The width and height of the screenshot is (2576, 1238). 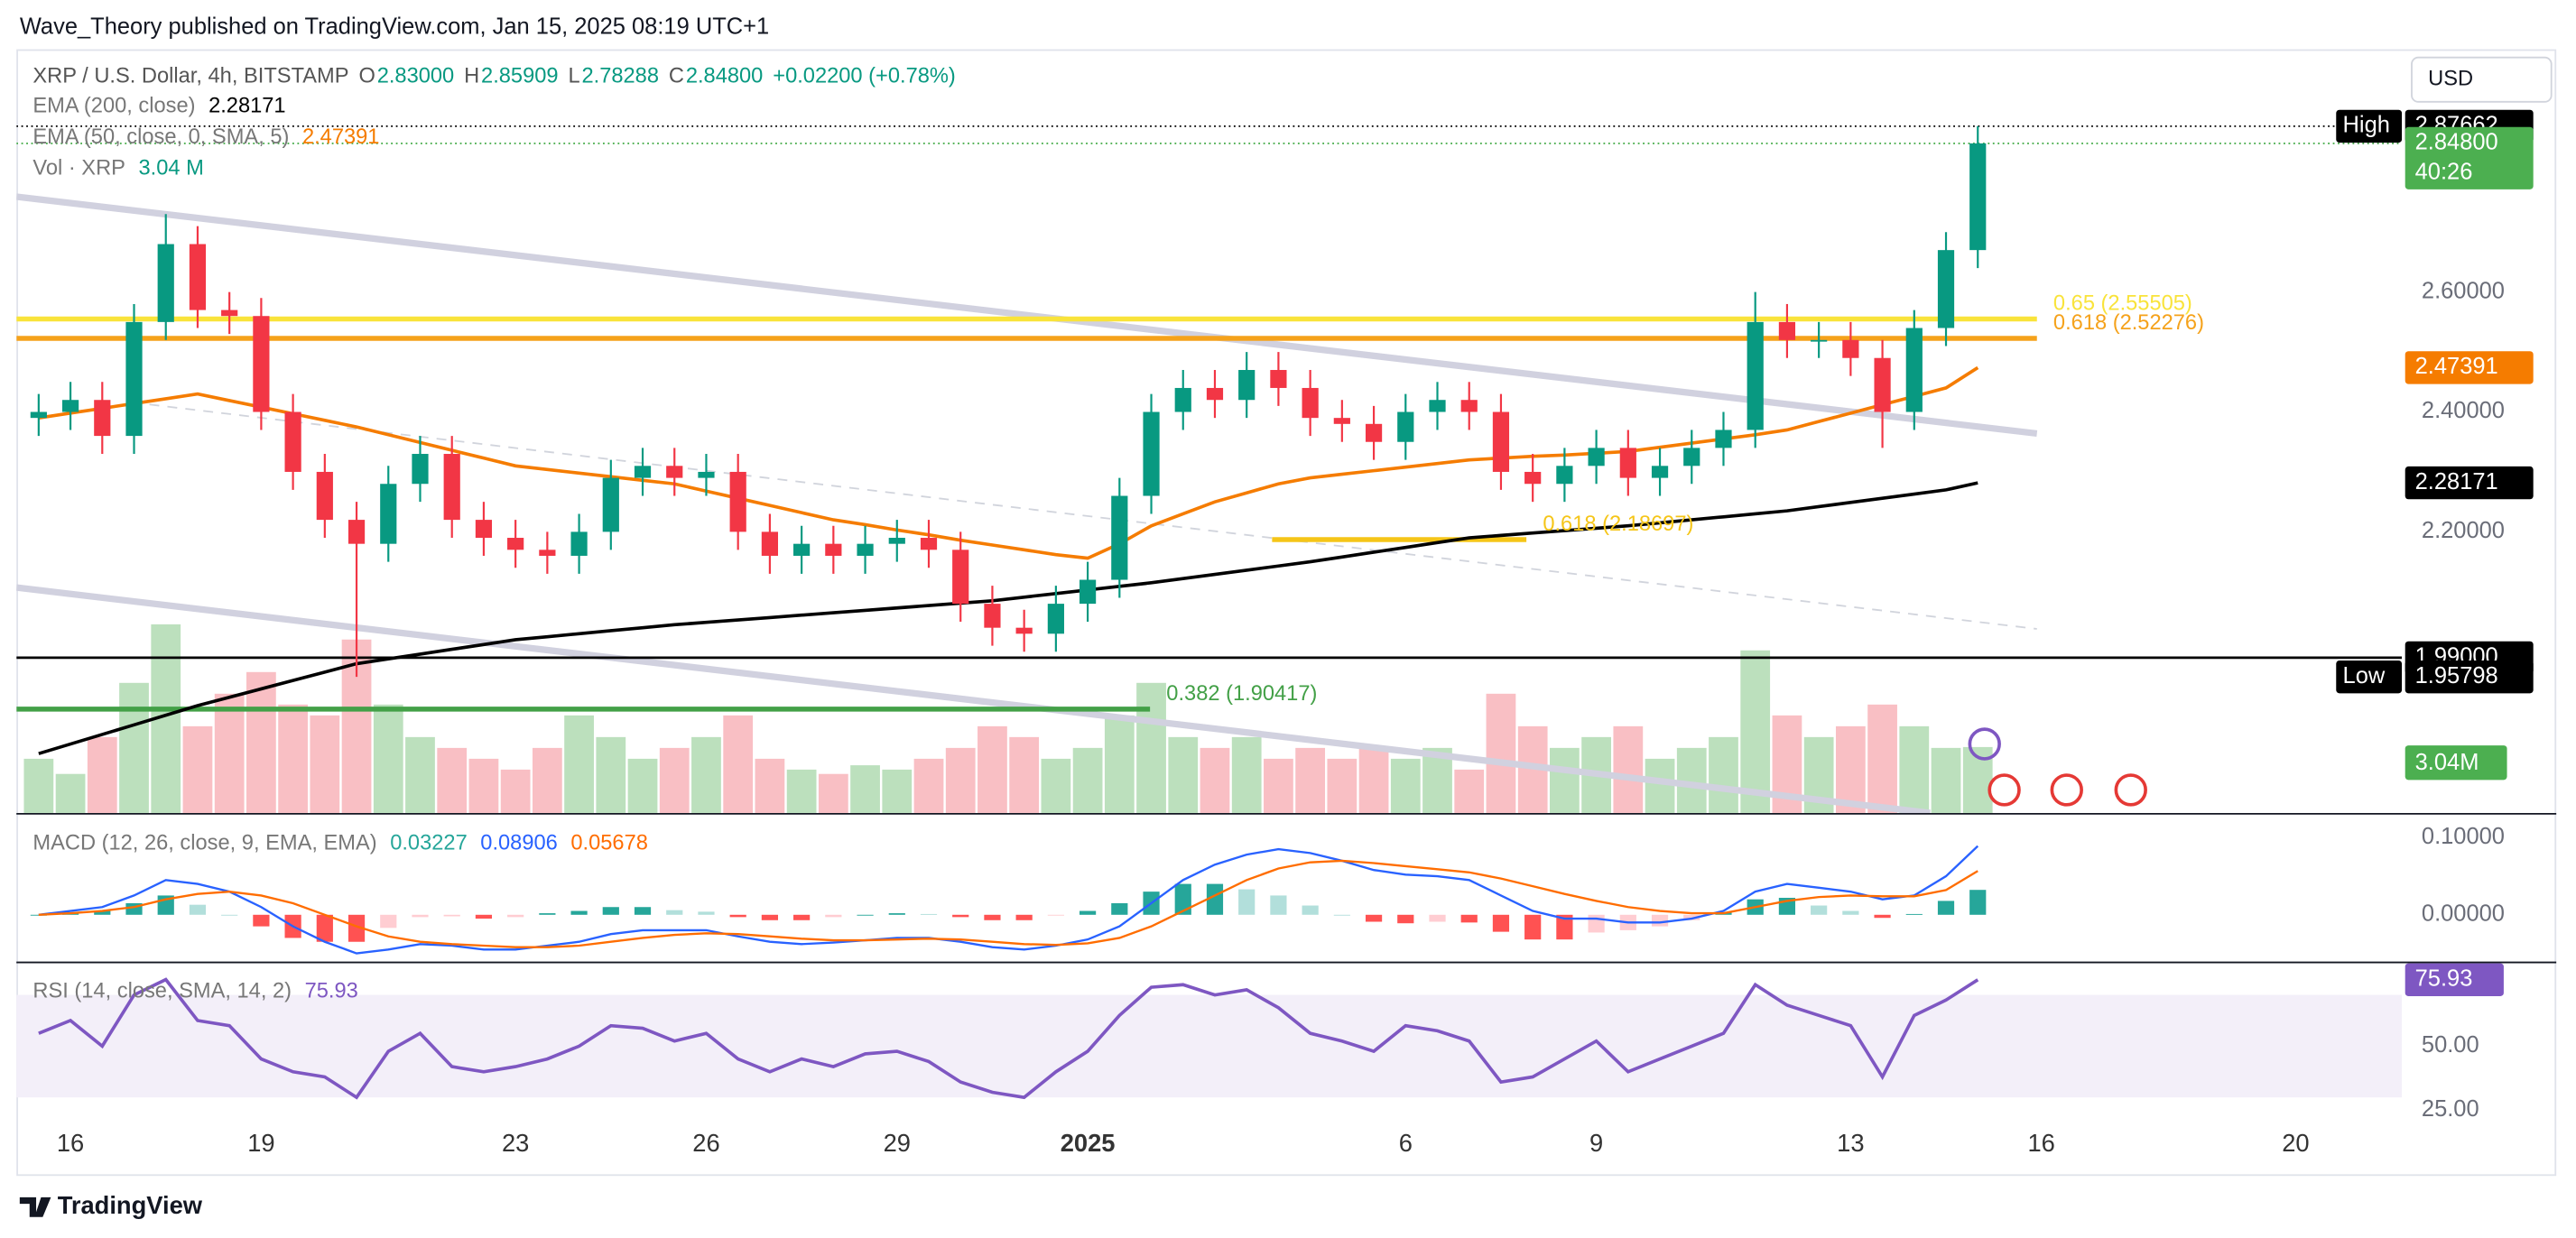 I want to click on y-tick-label: 50.00, so click(x=2450, y=1045).